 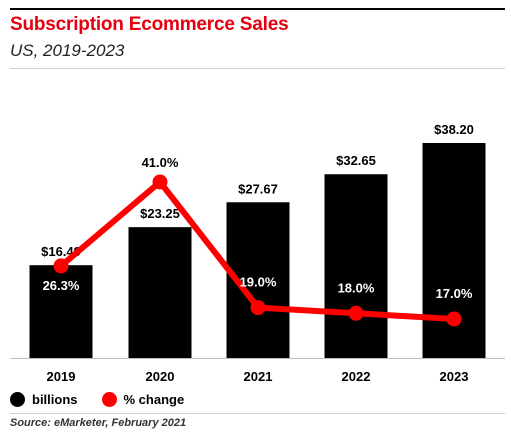 I want to click on percent-change-label-2019: 26.3%, so click(x=61, y=285).